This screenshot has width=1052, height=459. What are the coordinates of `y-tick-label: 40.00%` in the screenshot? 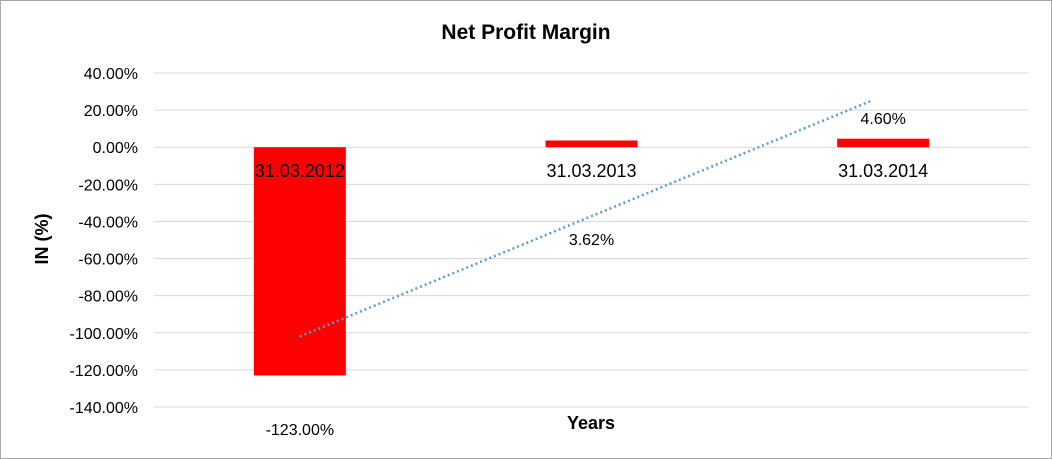 It's located at (111, 74).